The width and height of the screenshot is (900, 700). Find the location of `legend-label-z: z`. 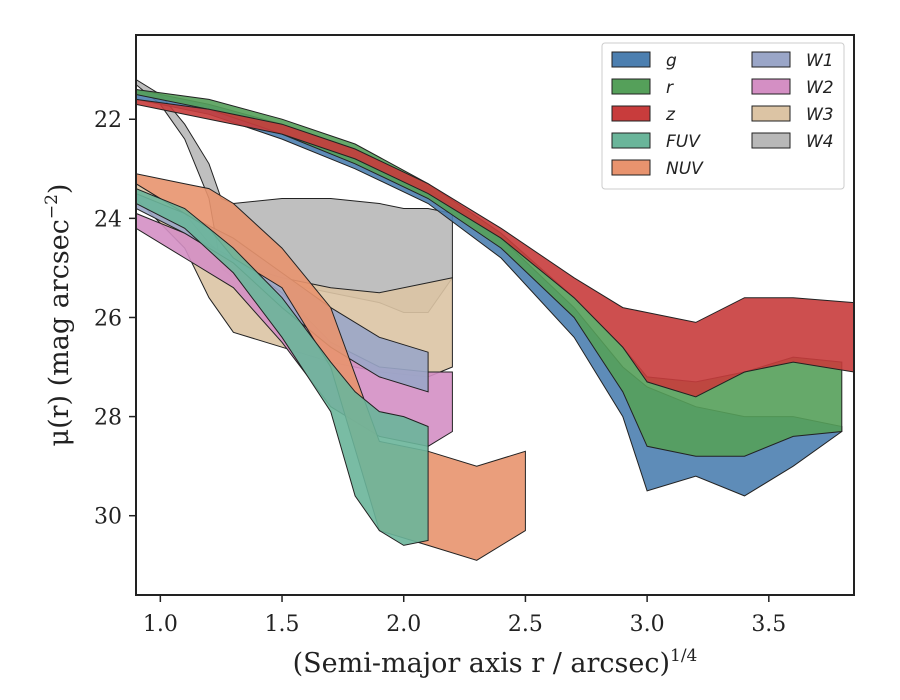

legend-label-z: z is located at coordinates (670, 115).